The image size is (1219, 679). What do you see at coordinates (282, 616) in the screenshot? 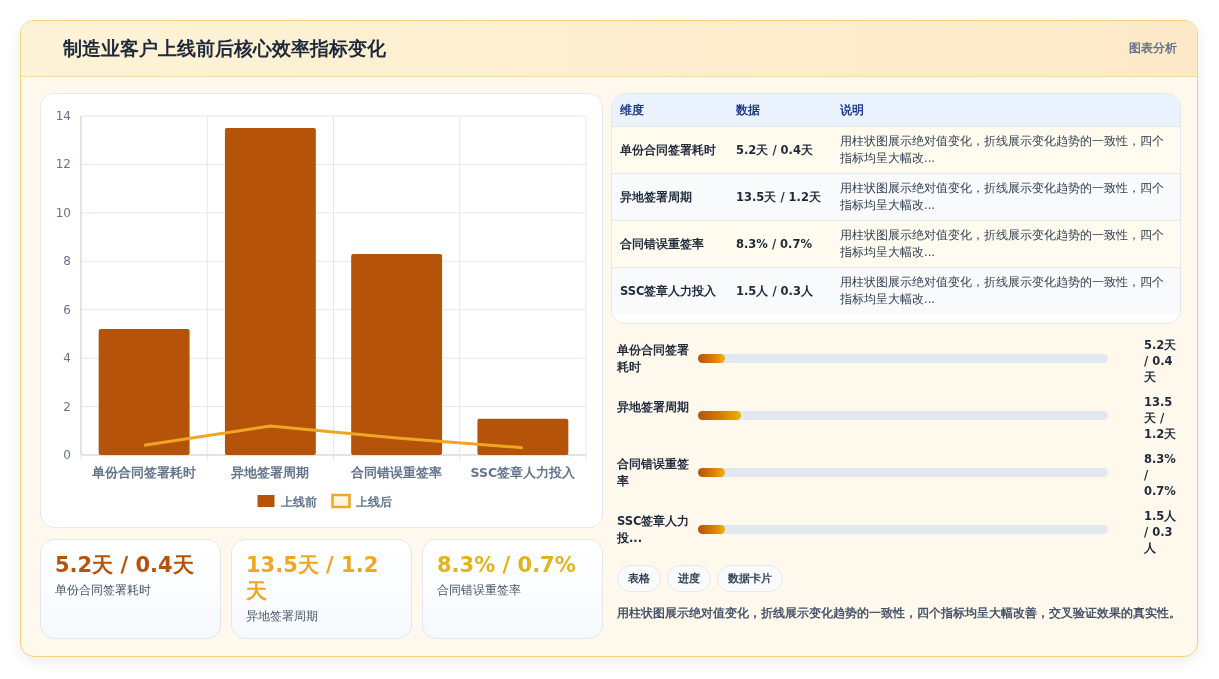
I see `text: 异地签署周期` at bounding box center [282, 616].